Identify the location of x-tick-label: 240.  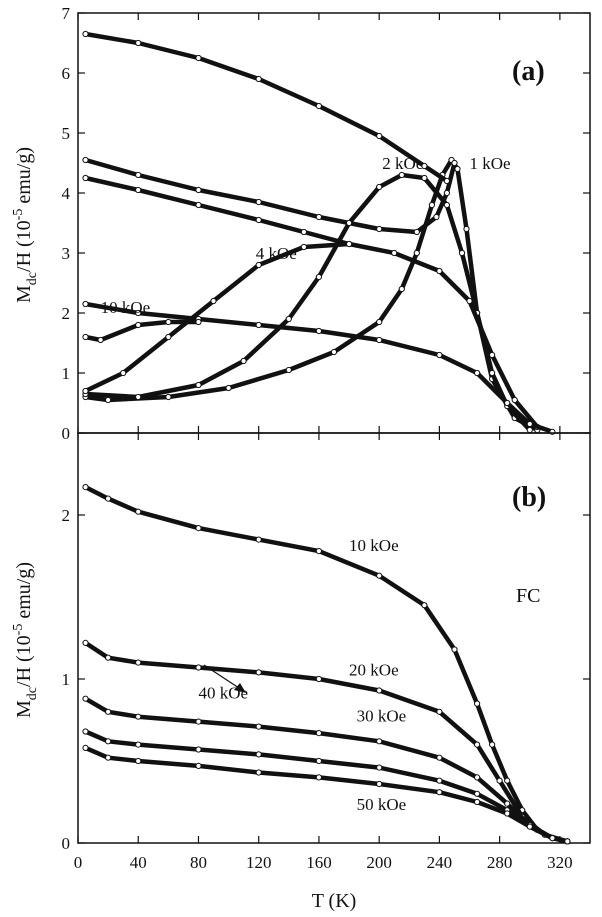
(440, 862).